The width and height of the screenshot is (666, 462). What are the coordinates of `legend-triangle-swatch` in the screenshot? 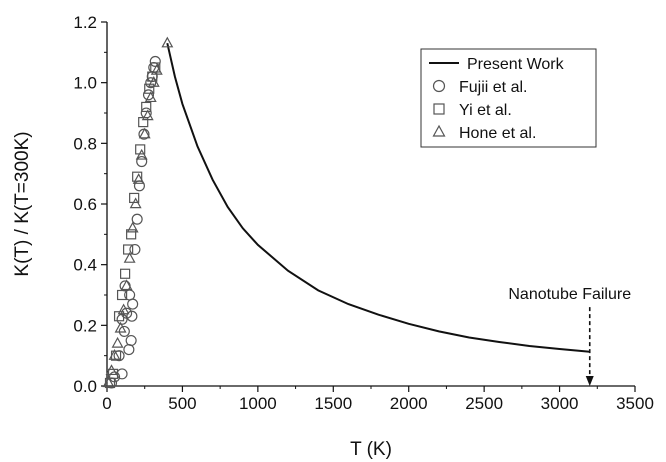 It's located at (439, 130).